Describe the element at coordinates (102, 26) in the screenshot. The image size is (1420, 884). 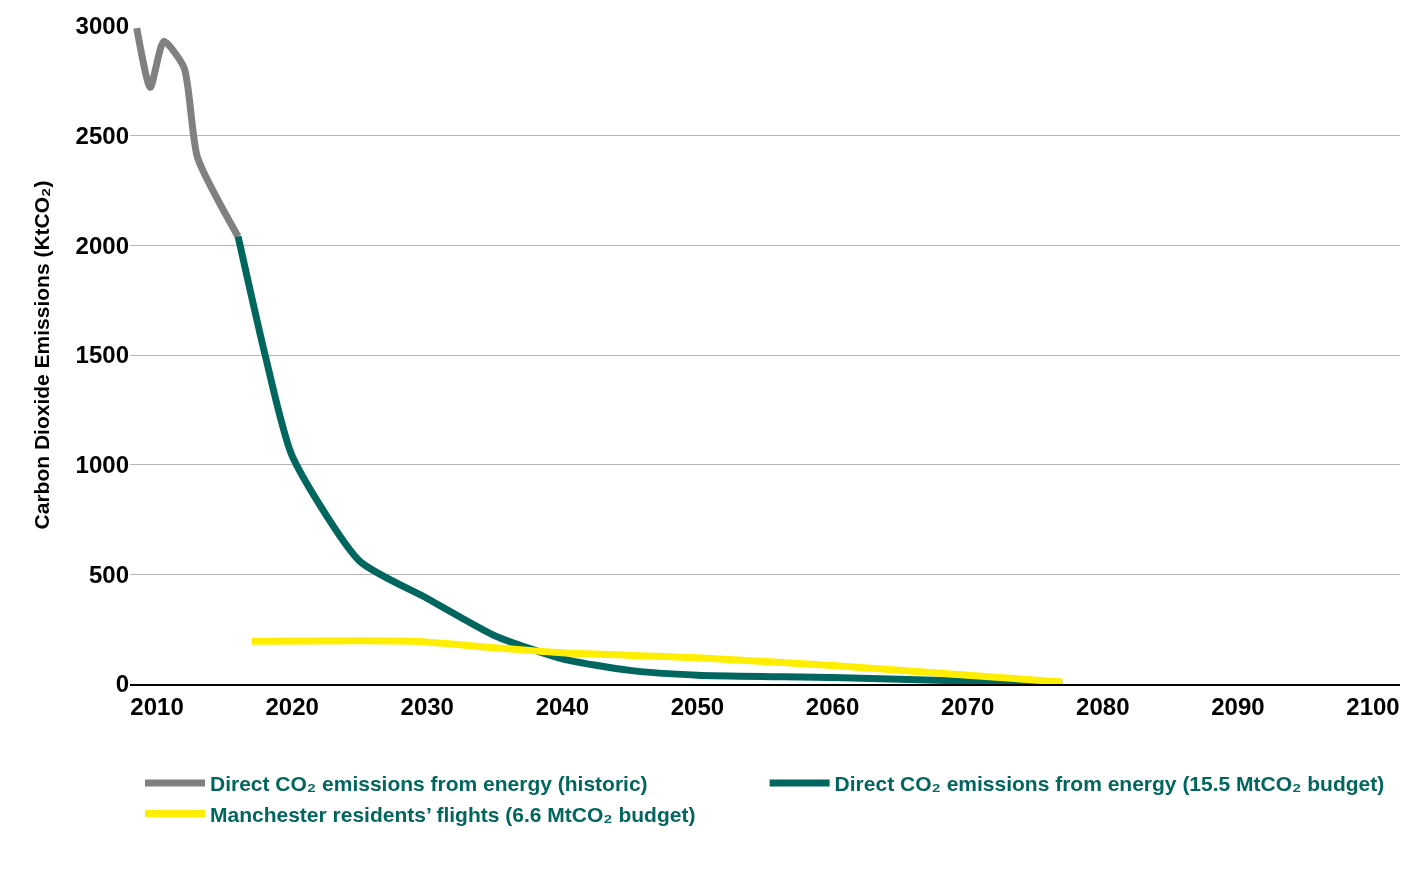
I see `y-tick-label: 3000` at that location.